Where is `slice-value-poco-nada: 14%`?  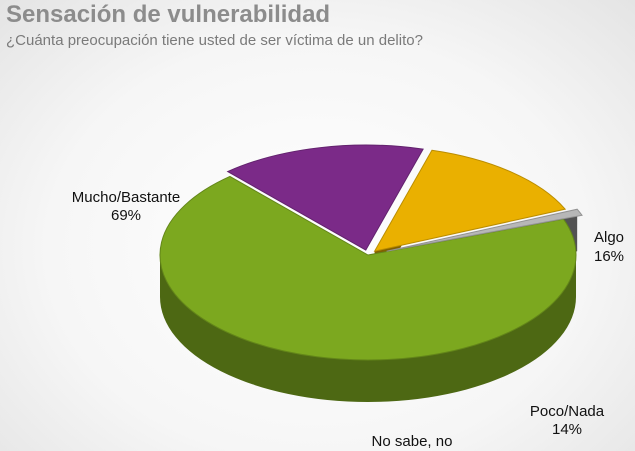
slice-value-poco-nada: 14% is located at coordinates (567, 429).